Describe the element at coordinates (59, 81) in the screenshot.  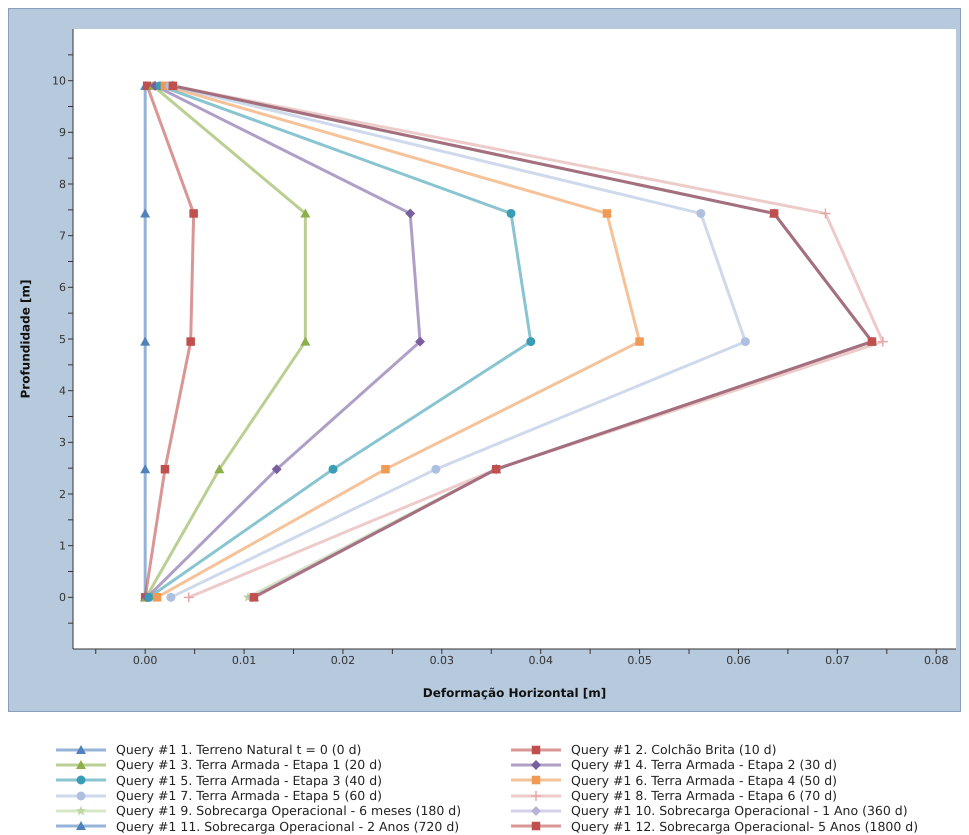
I see `y-tick-label: 10` at that location.